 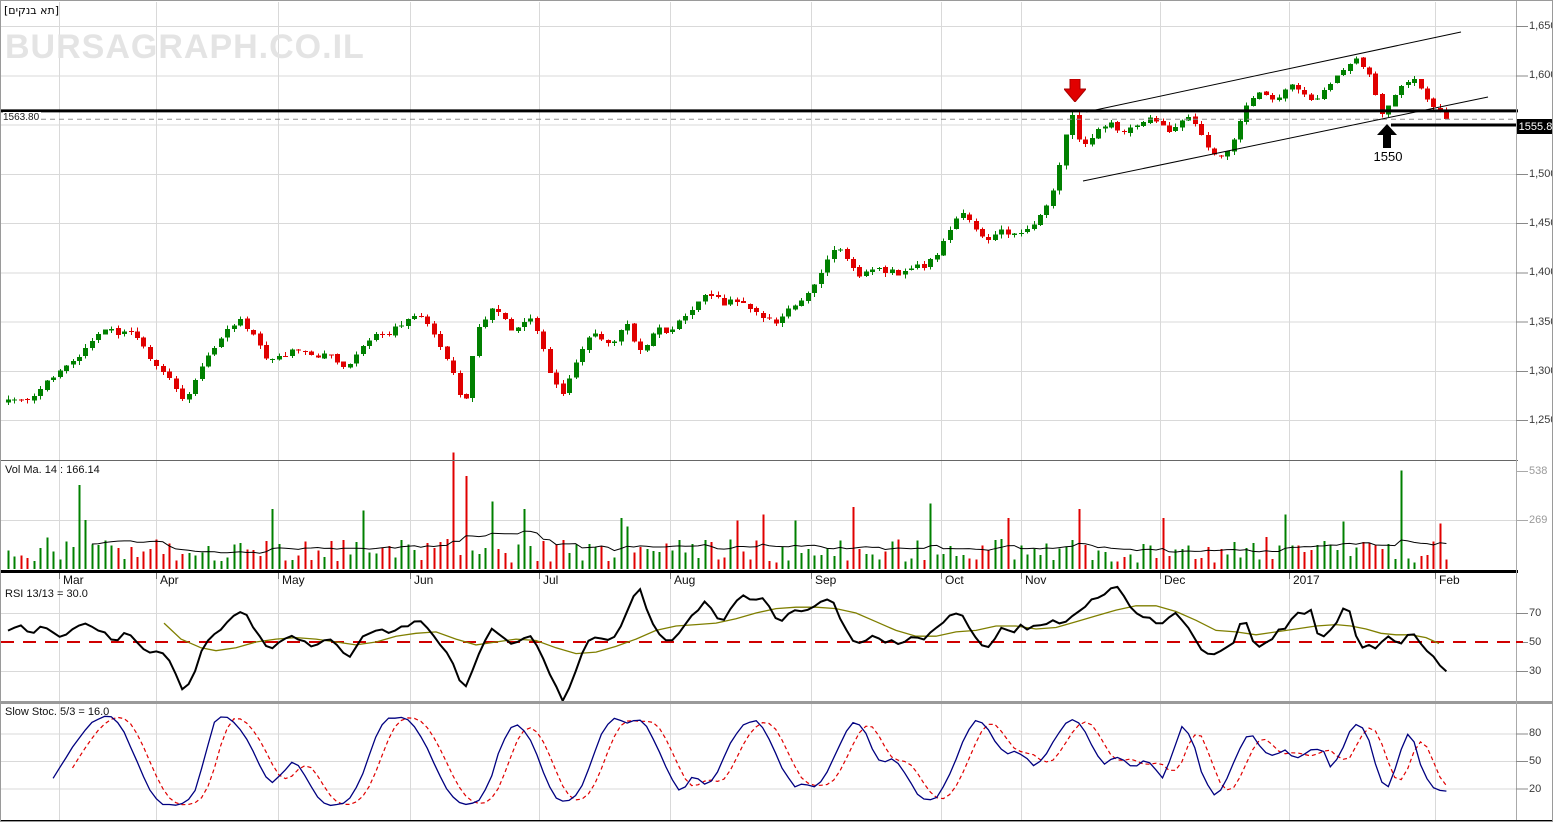 I want to click on instrument-title: [תא בנקים], so click(x=31, y=10).